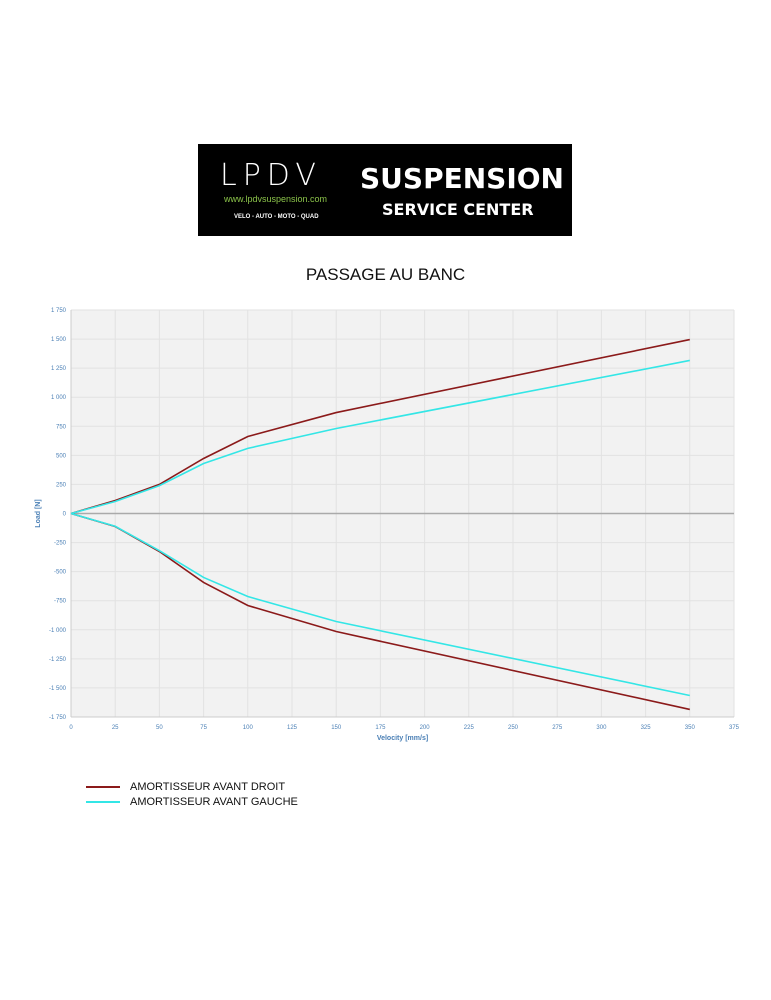 Image resolution: width=771 pixels, height=1000 pixels. Describe the element at coordinates (58, 689) in the screenshot. I see `y-tick-label: -1 500` at that location.